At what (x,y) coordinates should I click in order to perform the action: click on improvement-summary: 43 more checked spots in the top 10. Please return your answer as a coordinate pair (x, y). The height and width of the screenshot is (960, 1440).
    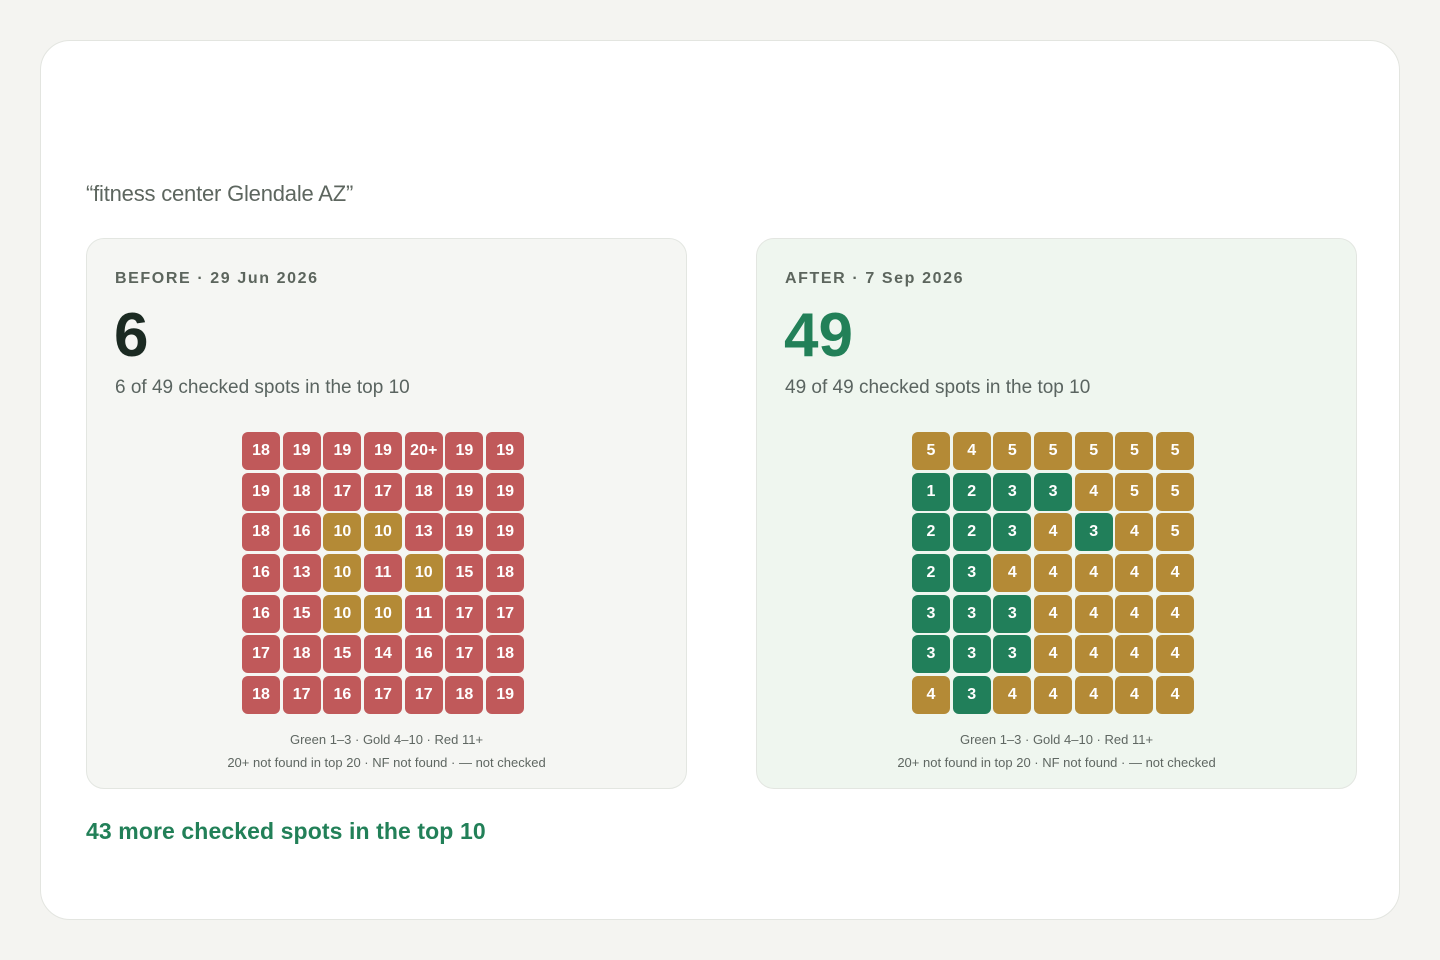
    Looking at the image, I should click on (286, 831).